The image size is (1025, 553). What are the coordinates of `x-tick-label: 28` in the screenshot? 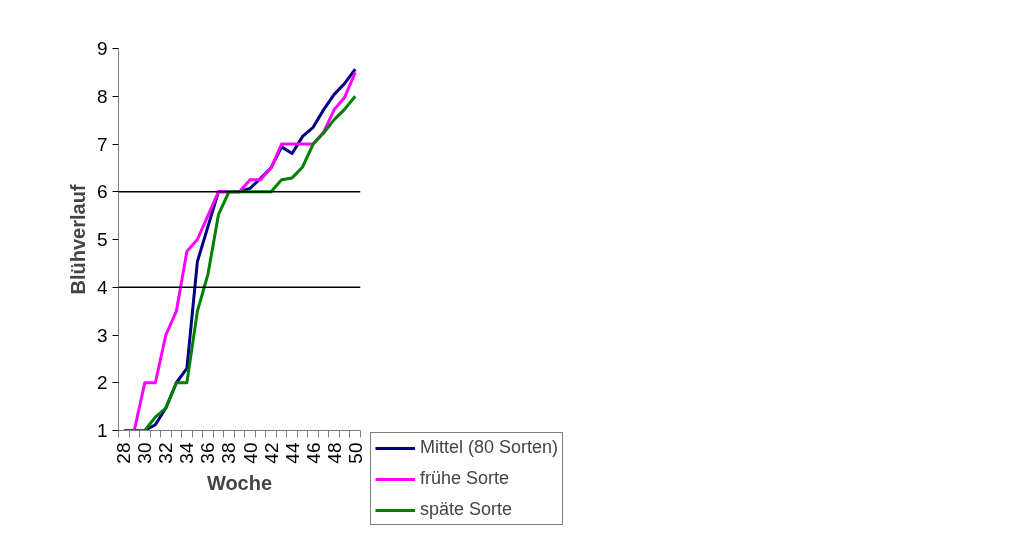 It's located at (124, 453).